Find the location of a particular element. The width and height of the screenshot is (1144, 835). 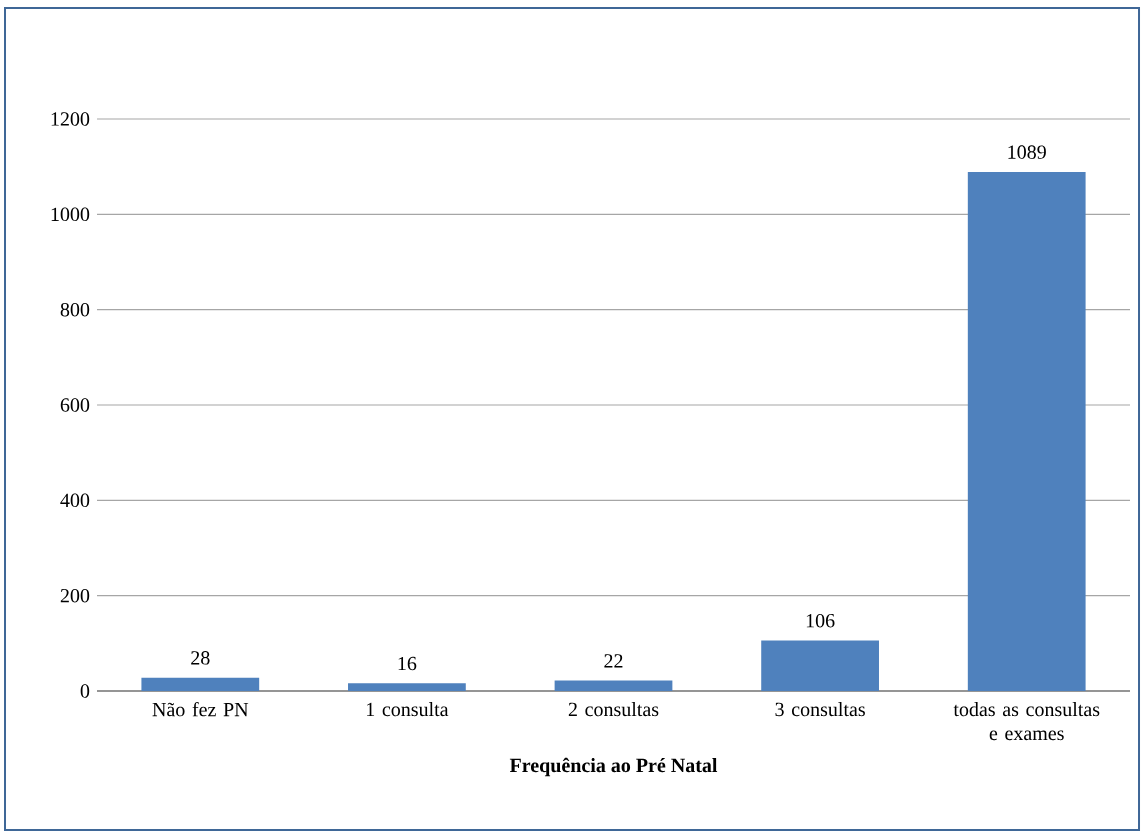

y-tick-label: 400 is located at coordinates (75, 500).